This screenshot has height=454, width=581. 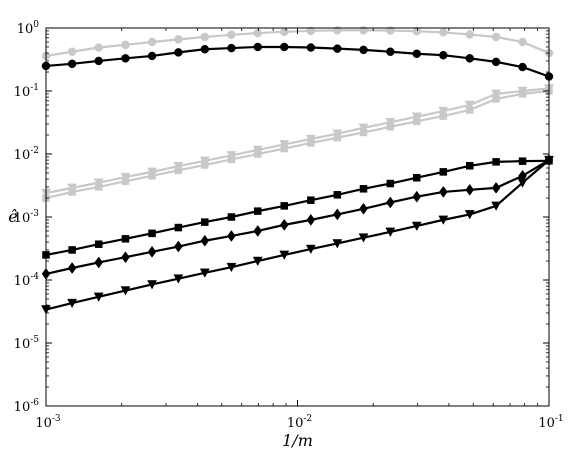 I want to click on tick-label: 10⁻⁵, so click(x=27, y=343).